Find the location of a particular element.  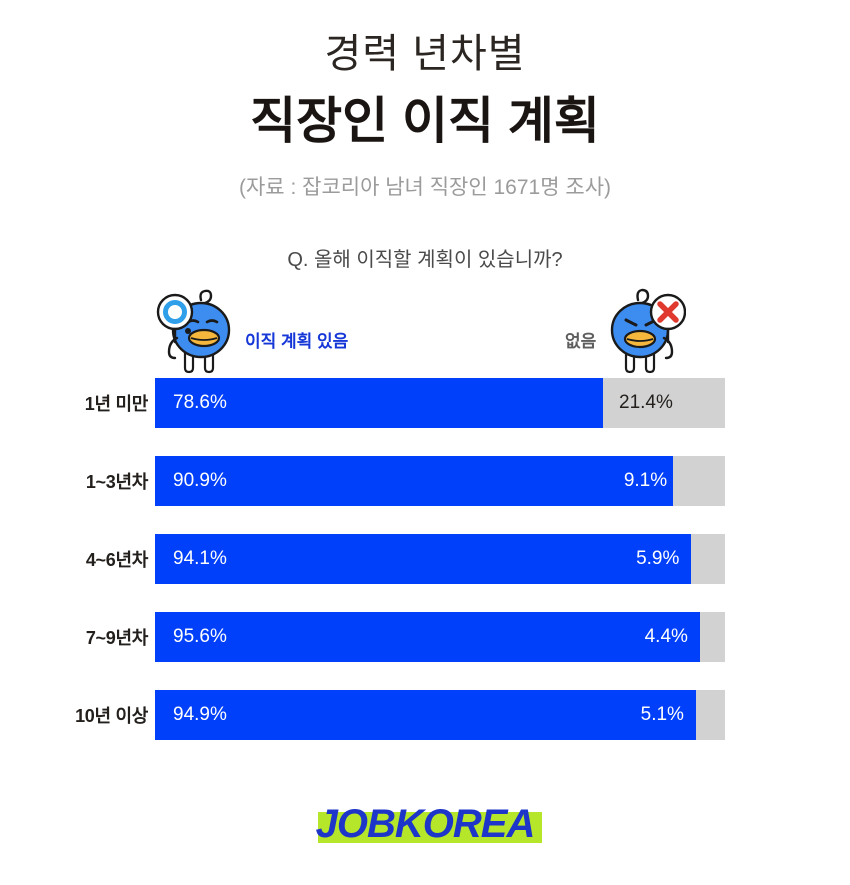

category-label: 1년 미만 is located at coordinates (116, 403).